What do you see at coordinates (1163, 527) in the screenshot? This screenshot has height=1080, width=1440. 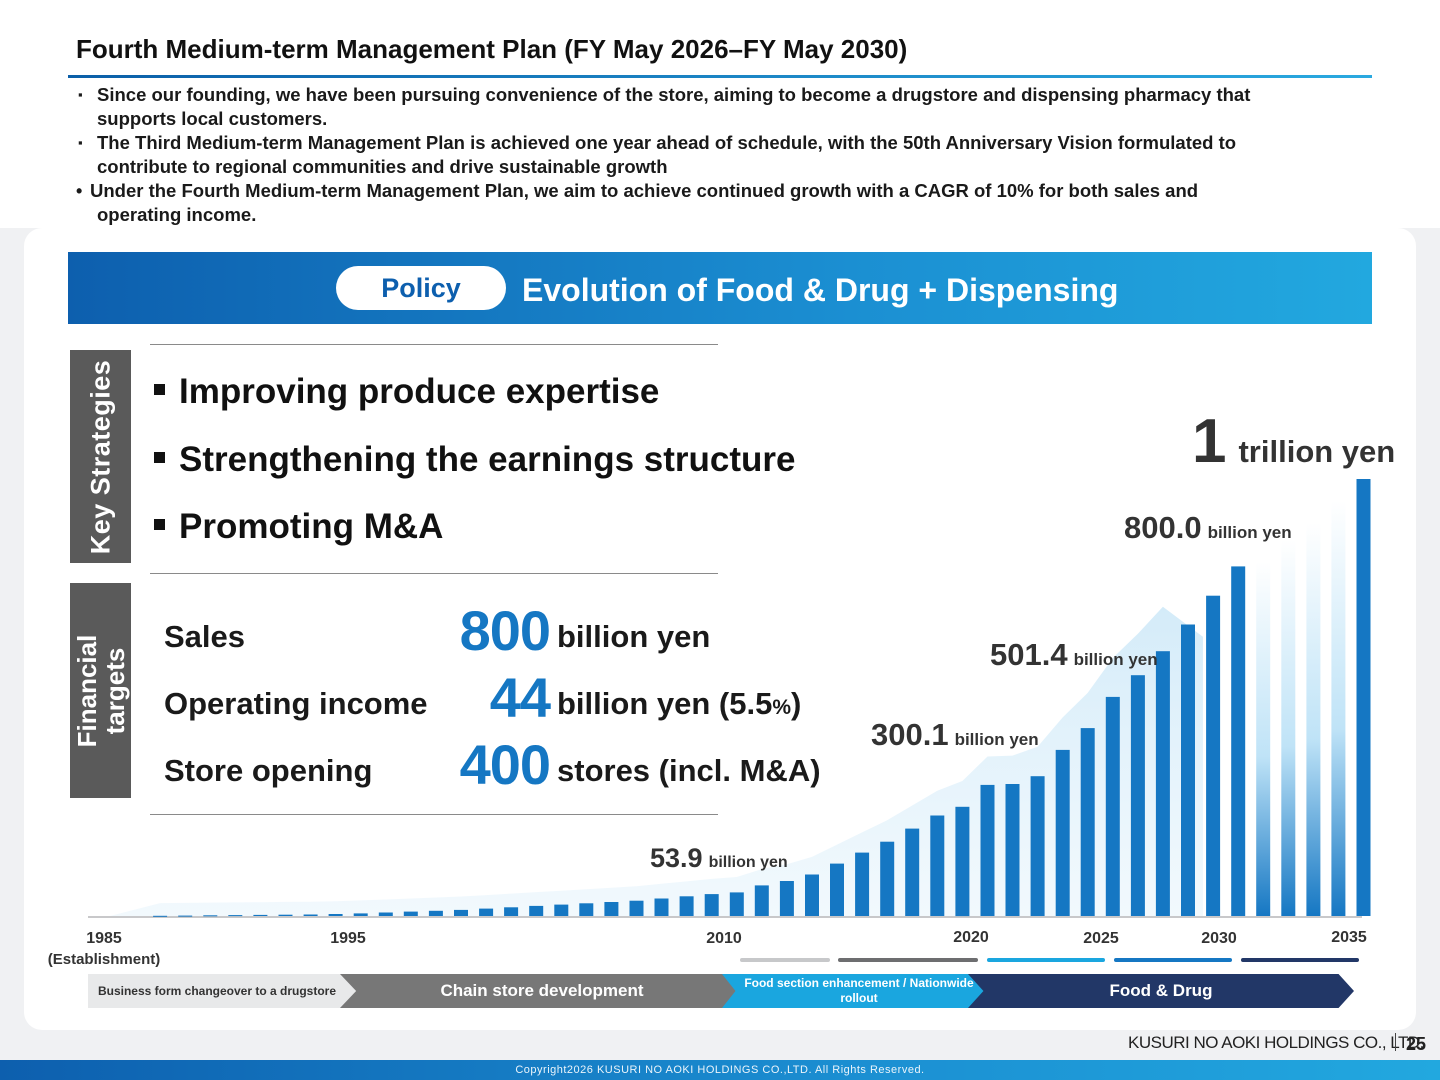 I see `data-label-value: 800.0` at bounding box center [1163, 527].